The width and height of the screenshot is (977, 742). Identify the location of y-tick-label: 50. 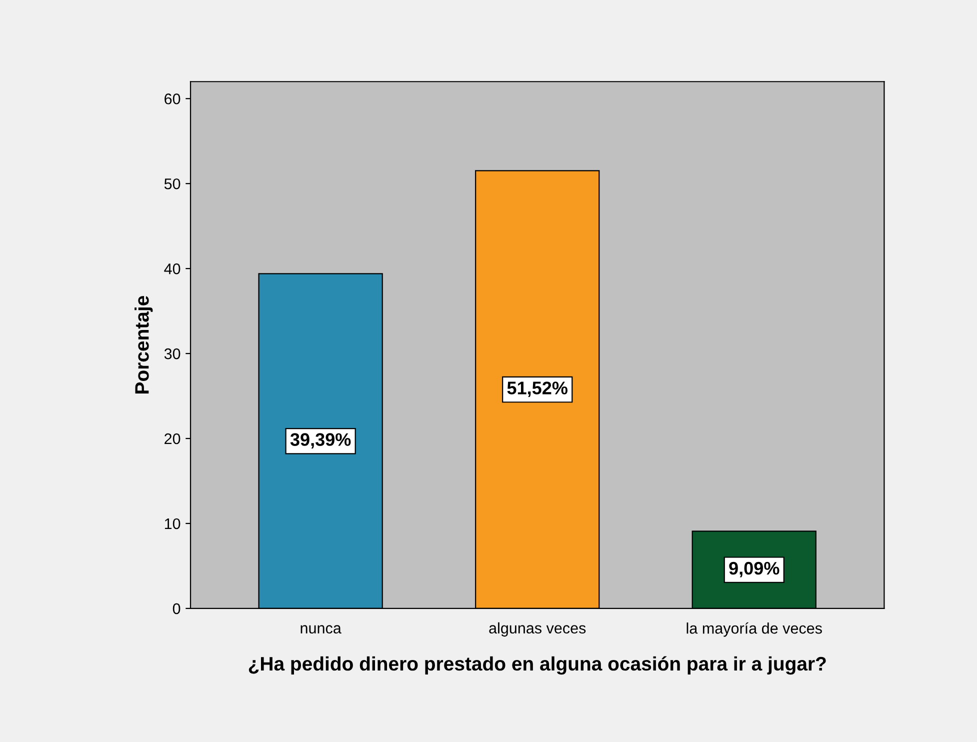
(172, 184).